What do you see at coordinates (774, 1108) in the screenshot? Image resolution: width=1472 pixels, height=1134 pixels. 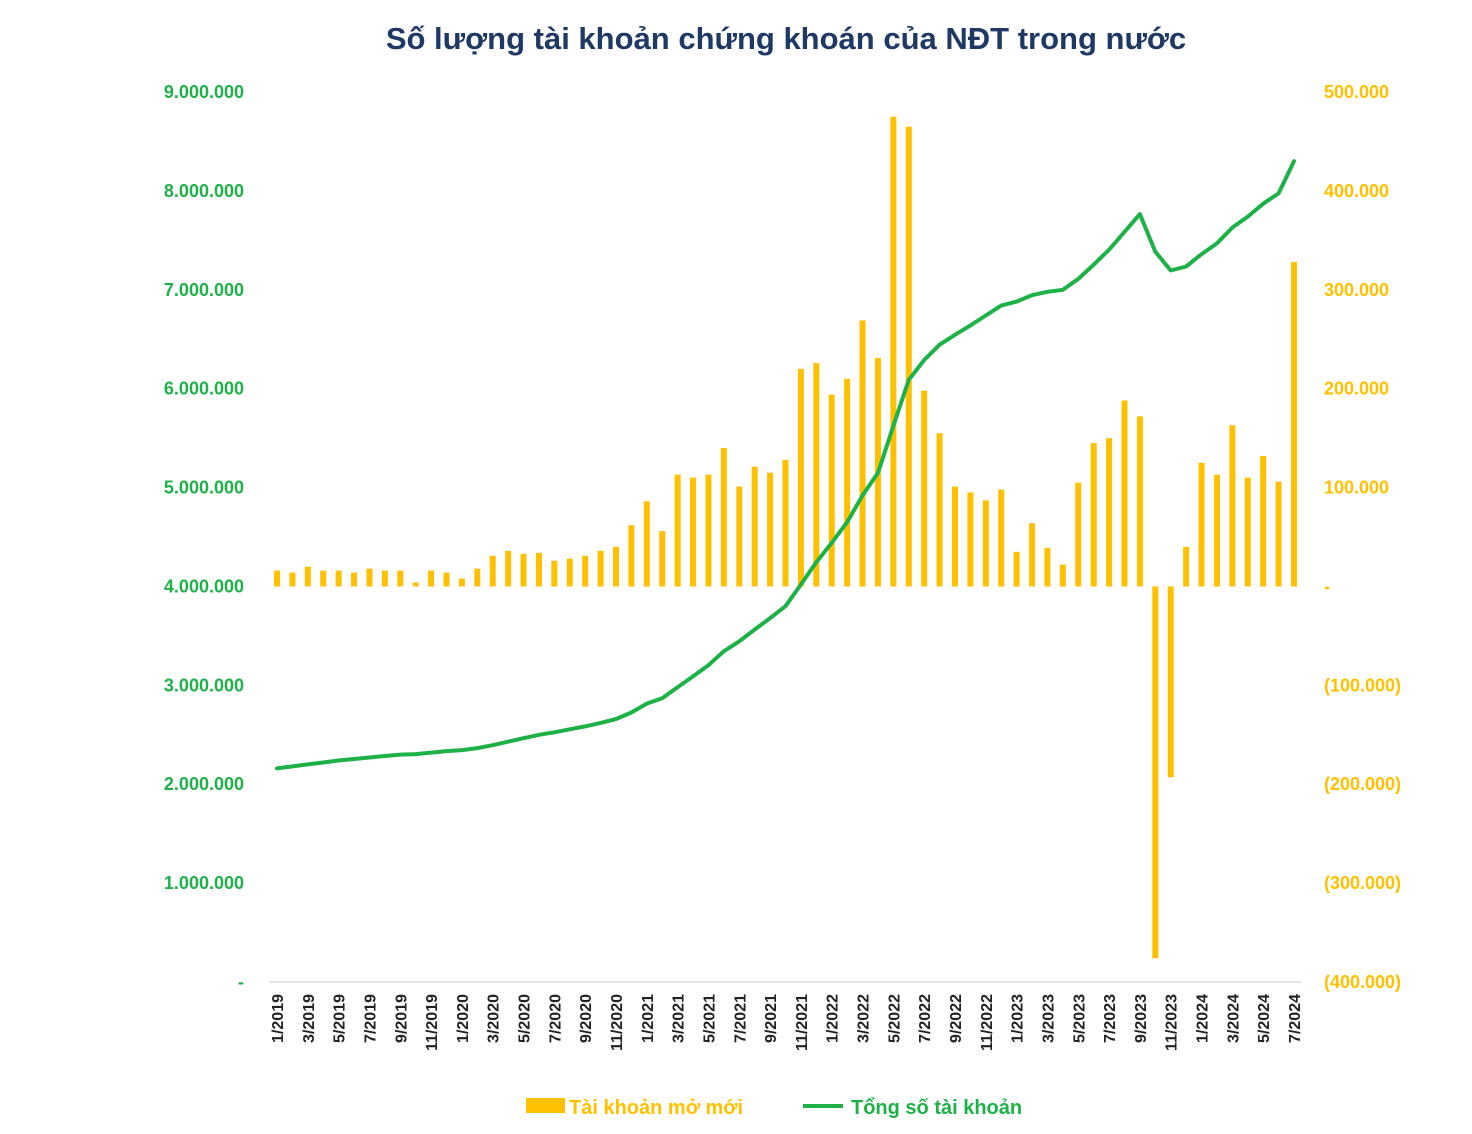 I see `legend: Tài khoản mở mới Tổng số tài khoản` at bounding box center [774, 1108].